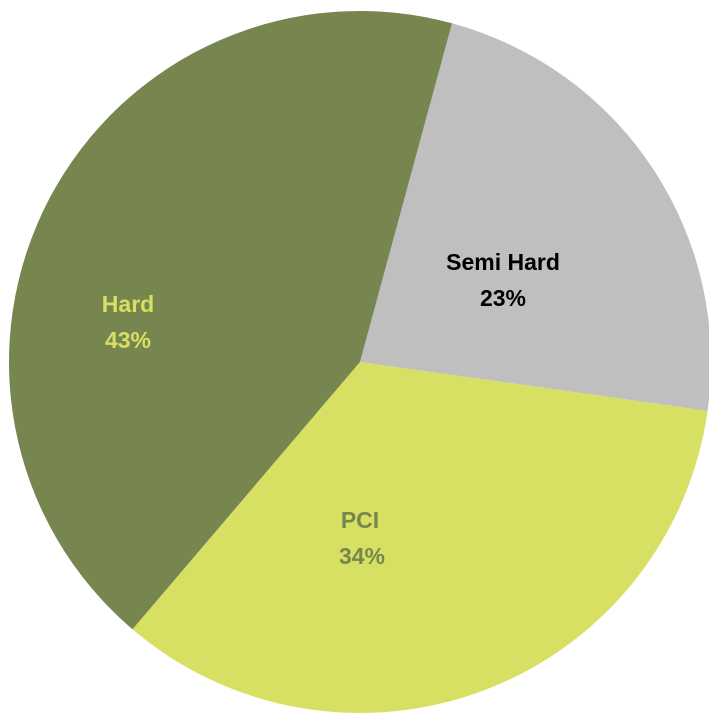 This screenshot has width=709, height=714. Describe the element at coordinates (360, 520) in the screenshot. I see `slice-label: PCI` at that location.